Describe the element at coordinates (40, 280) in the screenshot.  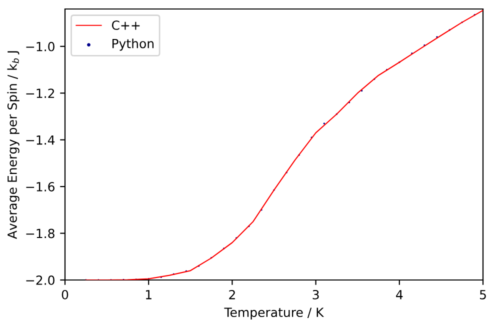
I see `y-tick-label: −2.0` at that location.